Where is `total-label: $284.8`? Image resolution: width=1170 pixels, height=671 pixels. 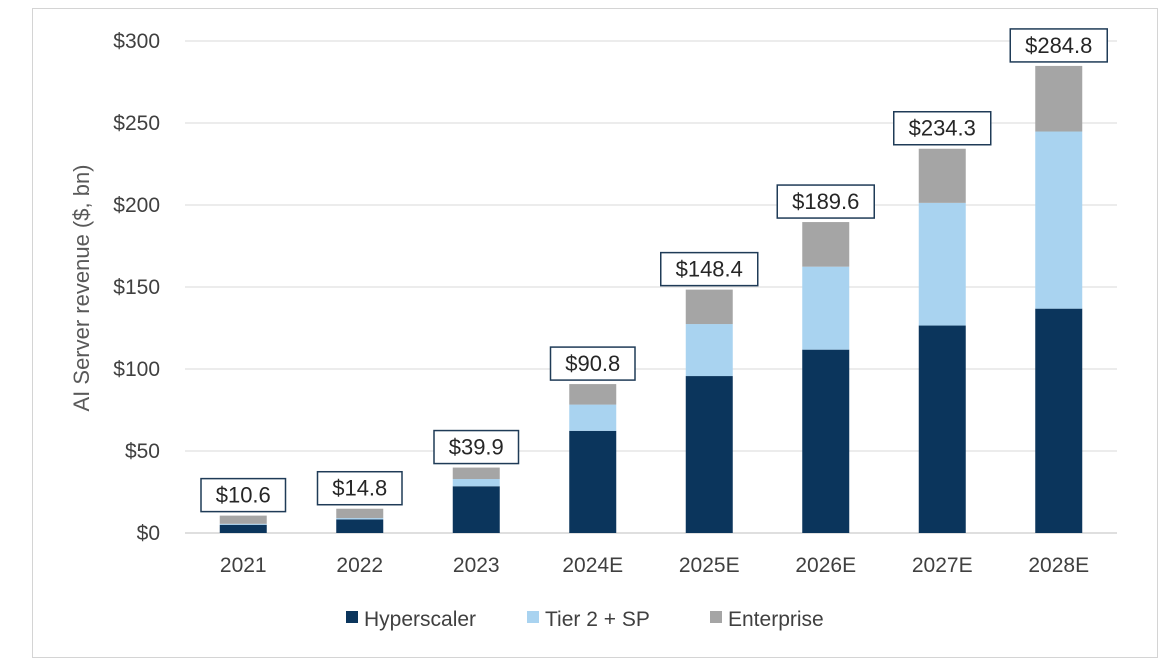 total-label: $284.8 is located at coordinates (1058, 45).